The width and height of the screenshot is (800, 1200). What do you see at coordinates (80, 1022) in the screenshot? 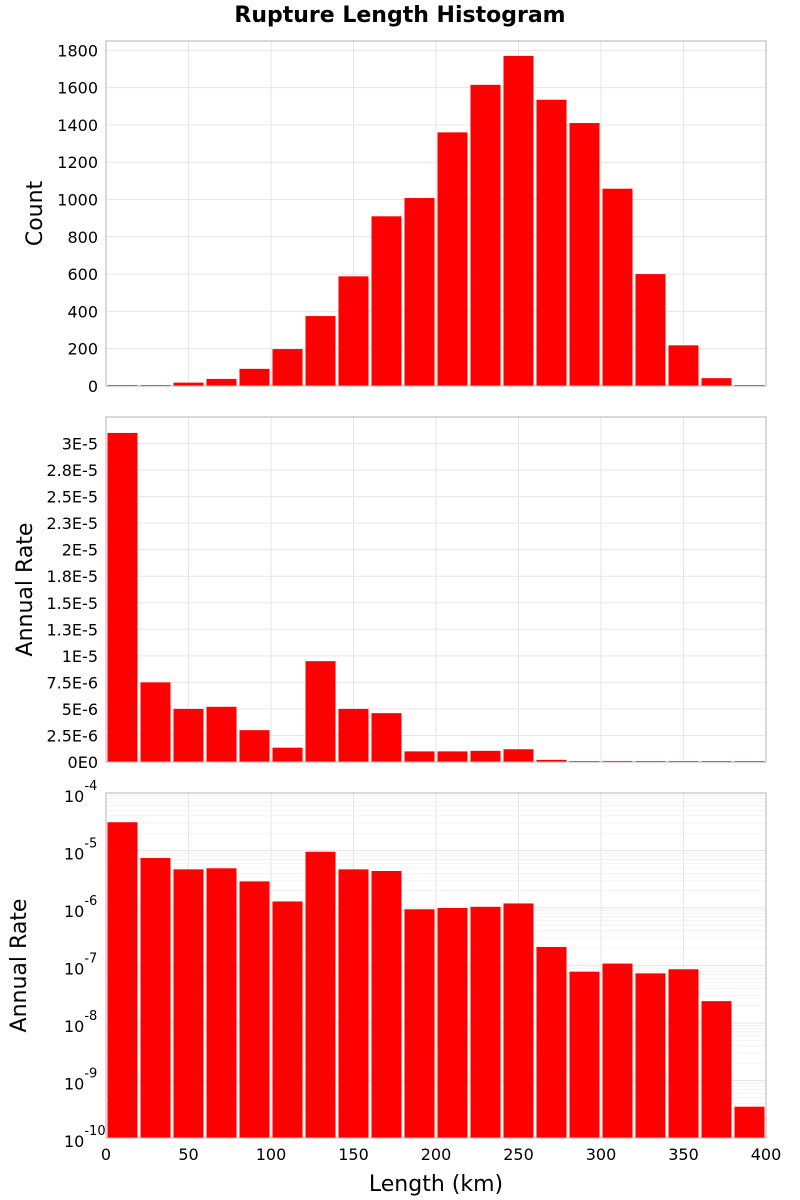
I see `y-tick-label: 10⁻⁸` at bounding box center [80, 1022].